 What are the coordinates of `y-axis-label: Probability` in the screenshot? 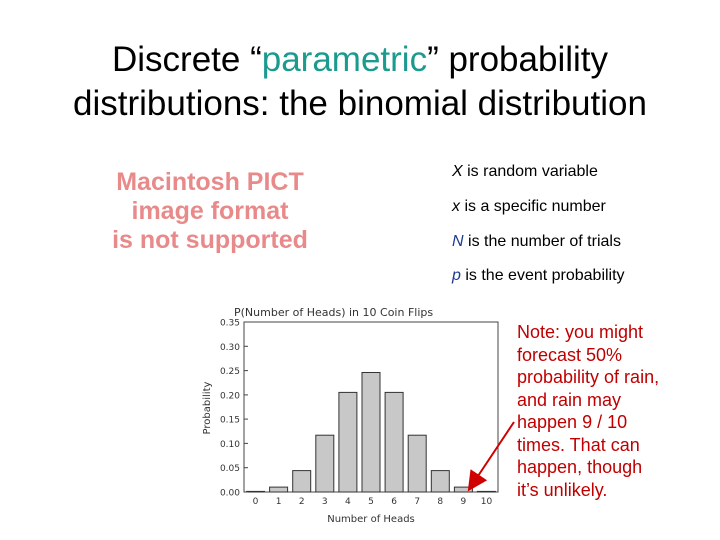 It's located at (207, 407).